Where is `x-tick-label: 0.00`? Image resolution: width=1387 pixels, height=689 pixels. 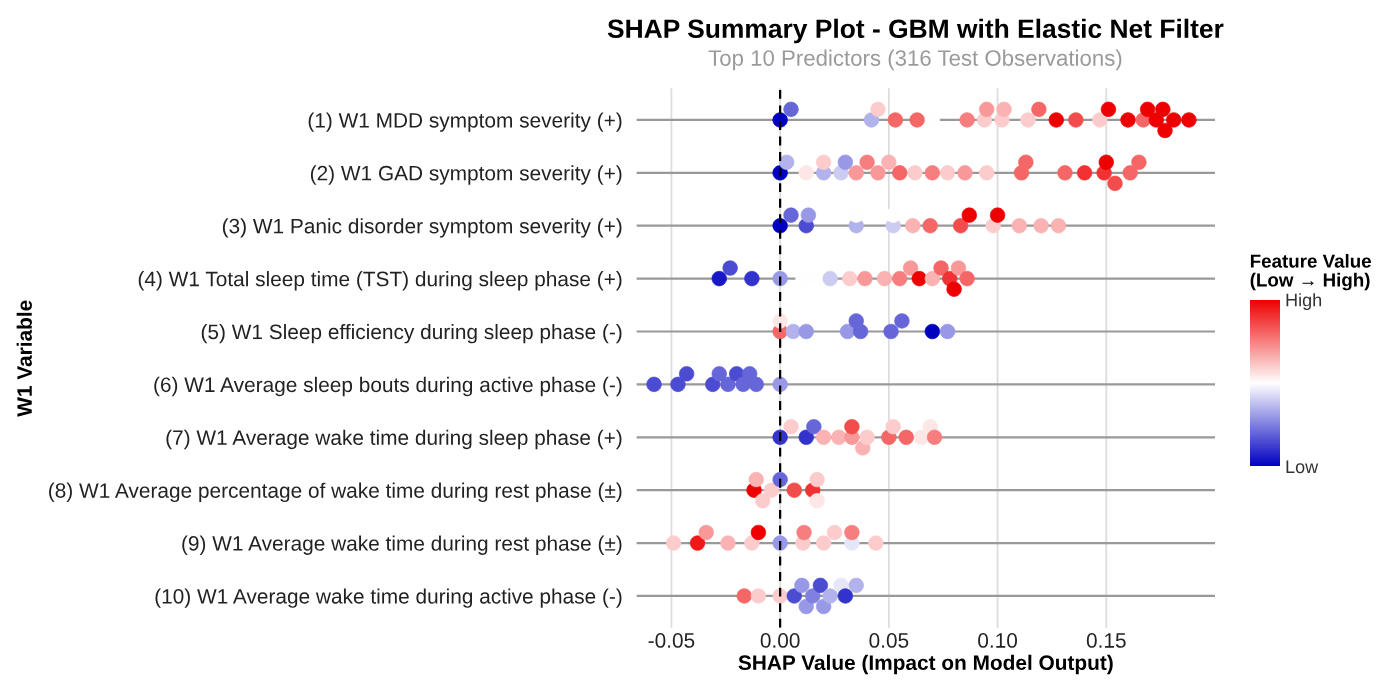
x-tick-label: 0.00 is located at coordinates (780, 640).